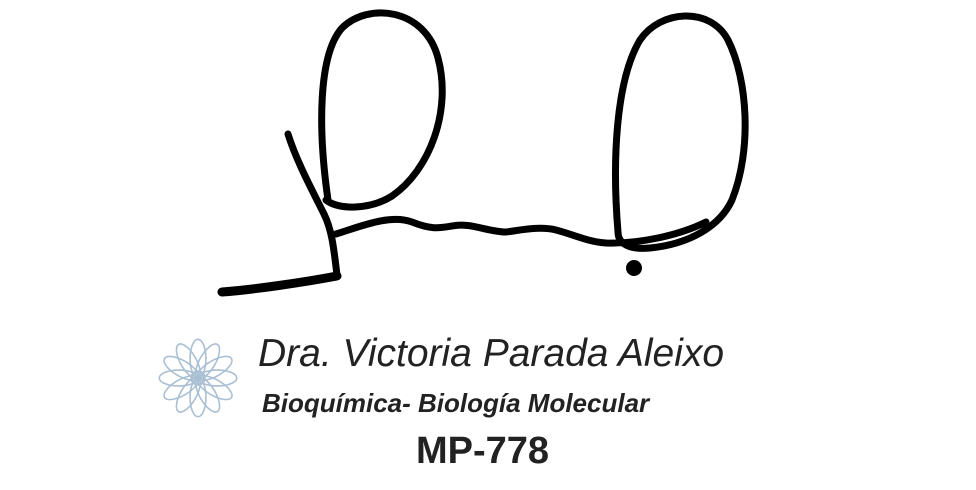  Describe the element at coordinates (483, 451) in the screenshot. I see `license-number: MP-778` at that location.